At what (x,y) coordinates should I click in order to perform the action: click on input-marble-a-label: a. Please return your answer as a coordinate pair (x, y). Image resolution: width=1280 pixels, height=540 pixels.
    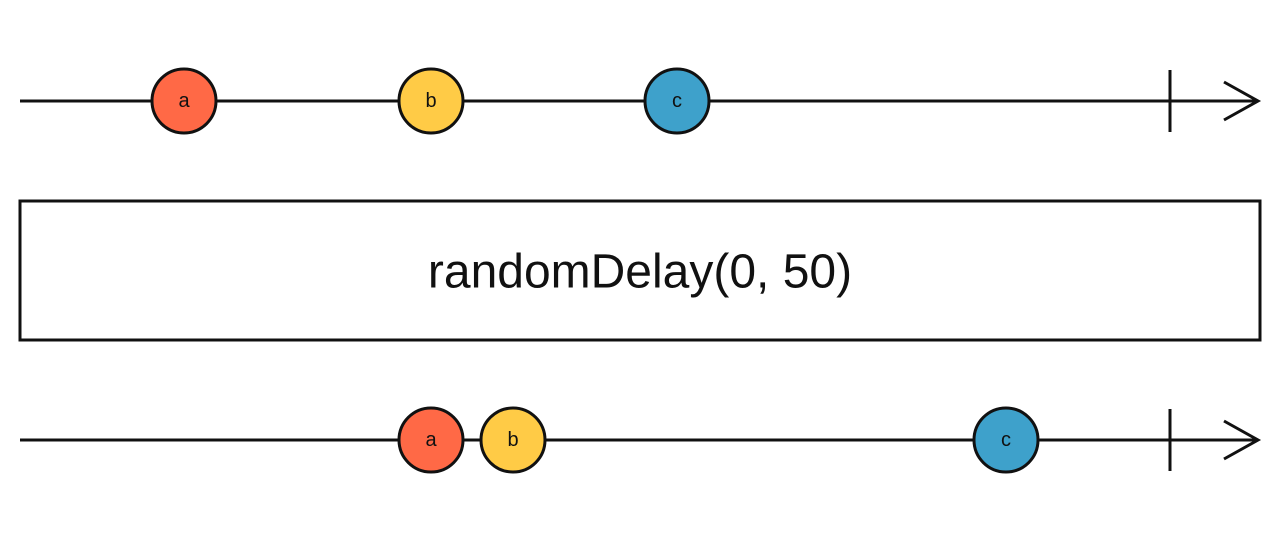
    Looking at the image, I should click on (184, 101).